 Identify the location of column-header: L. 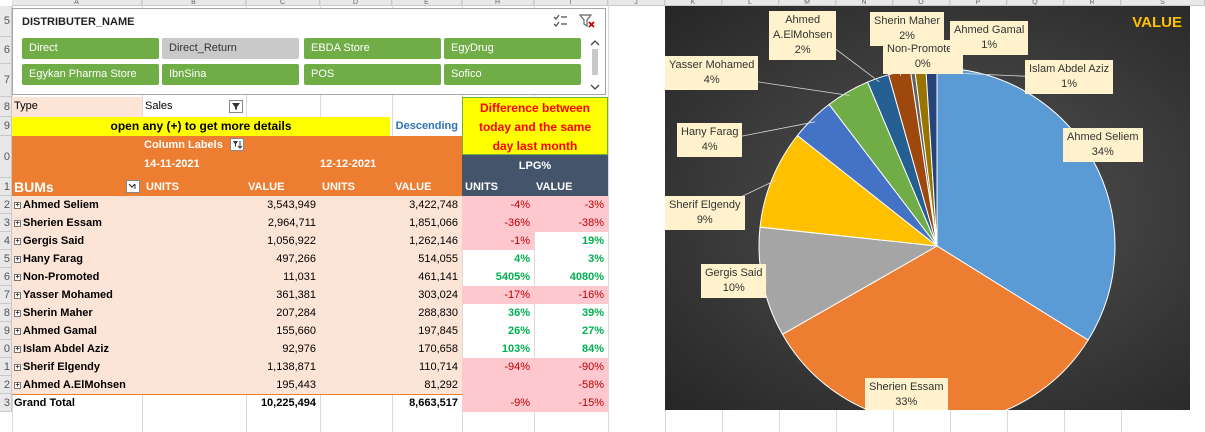
(750, 3).